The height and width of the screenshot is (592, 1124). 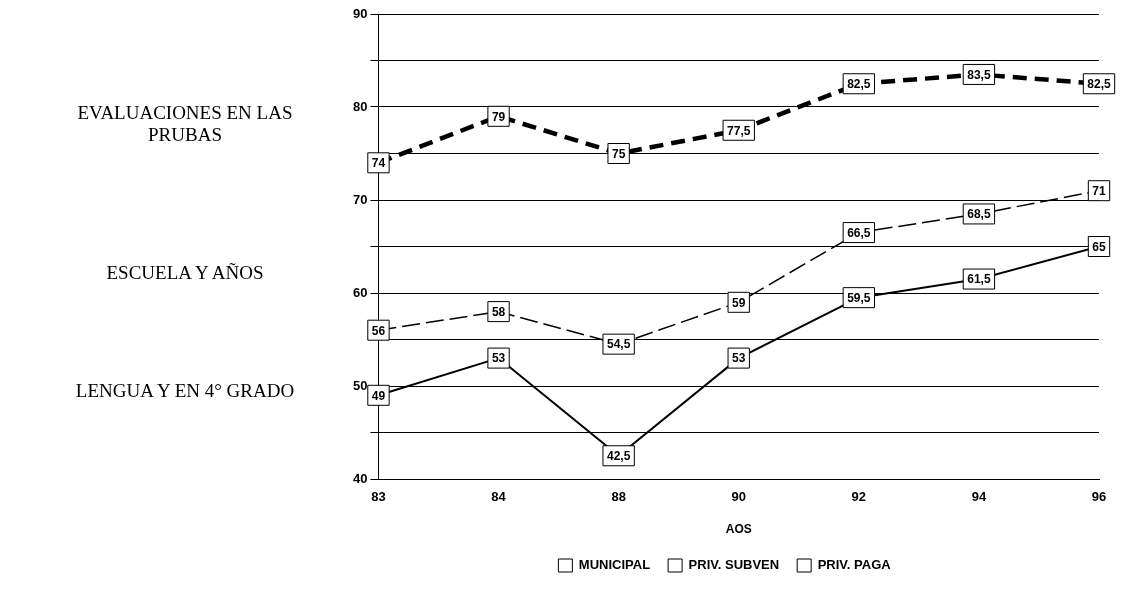 What do you see at coordinates (859, 497) in the screenshot?
I see `x-tick-label: 92` at bounding box center [859, 497].